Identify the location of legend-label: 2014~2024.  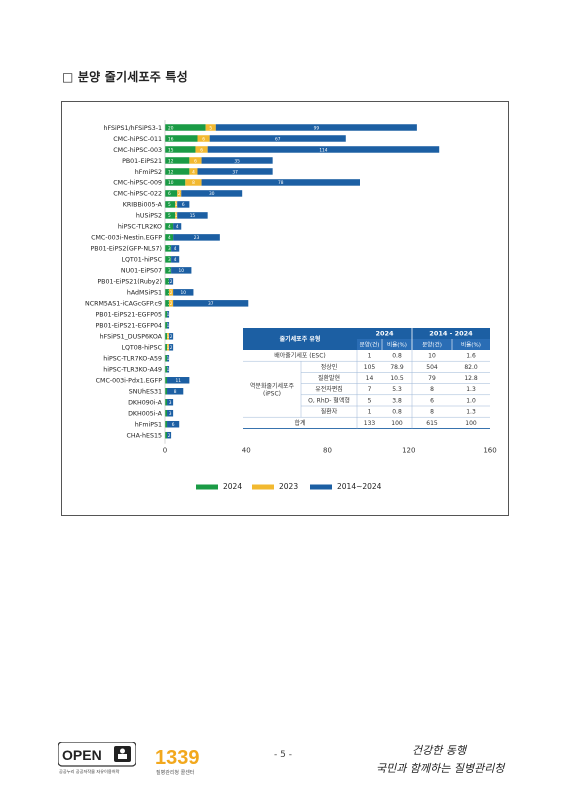
(359, 486).